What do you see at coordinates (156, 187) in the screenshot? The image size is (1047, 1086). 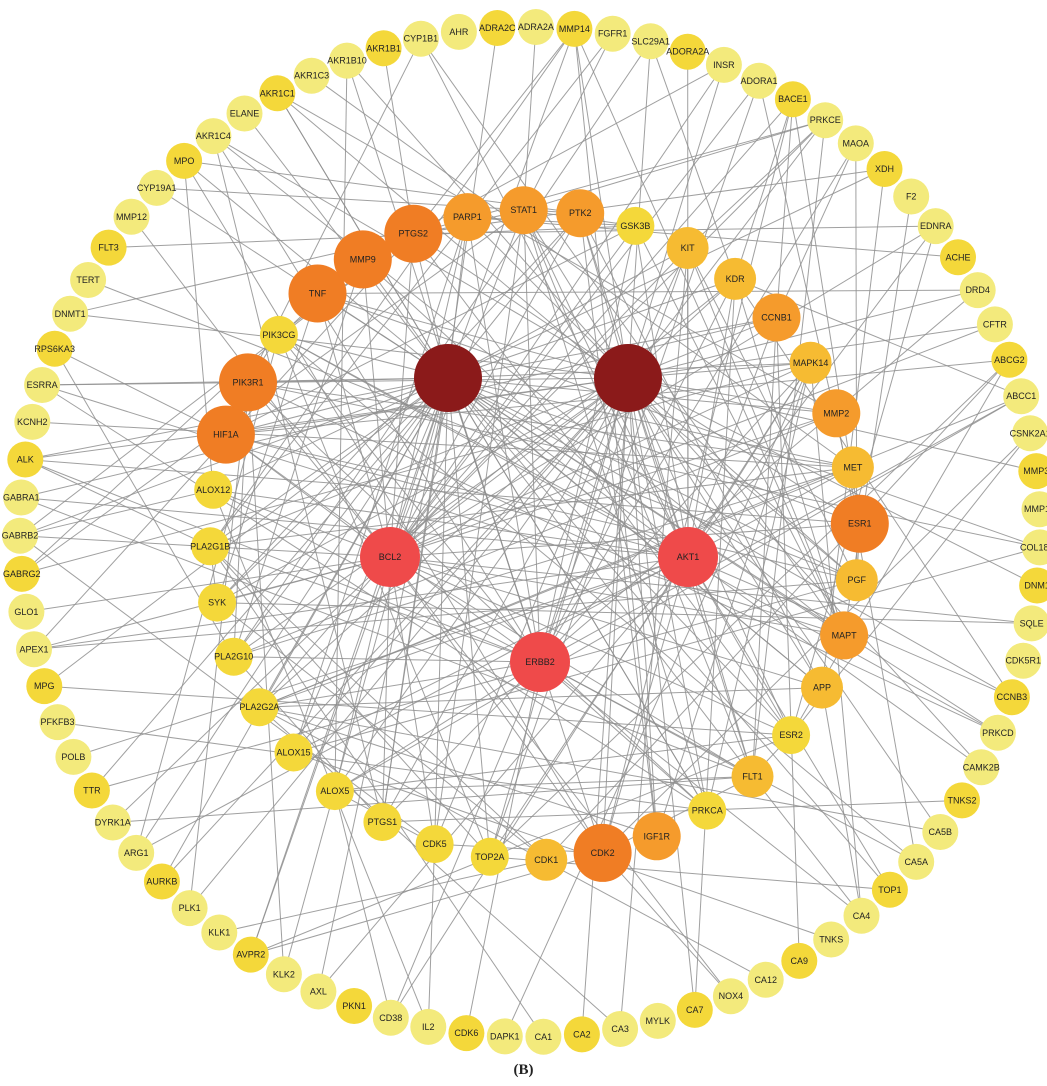 I see `node-cyp19a1: CYP19A1` at bounding box center [156, 187].